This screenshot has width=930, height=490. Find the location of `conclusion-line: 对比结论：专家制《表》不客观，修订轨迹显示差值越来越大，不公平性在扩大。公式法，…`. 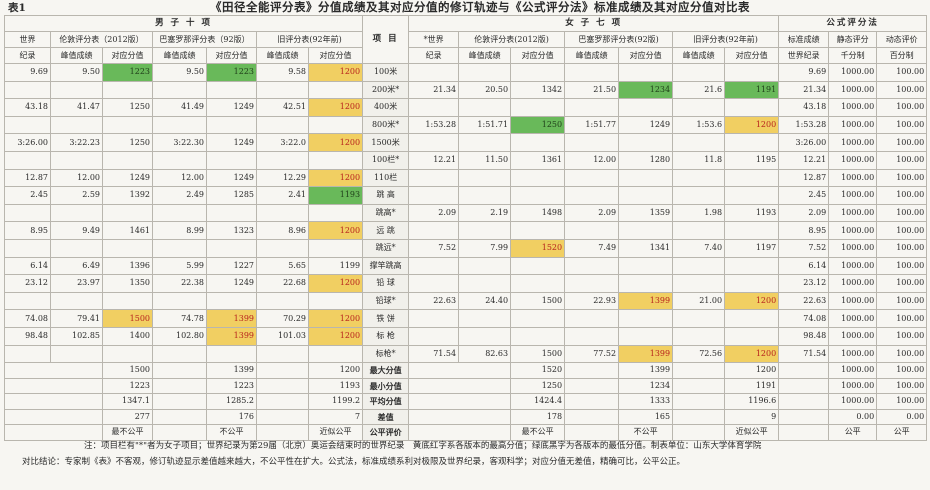

conclusion-line: 对比结论：专家制《表》不客观，修订轨迹显示差值越来越大，不公平性在扩大。公式法，… is located at coordinates (354, 462).